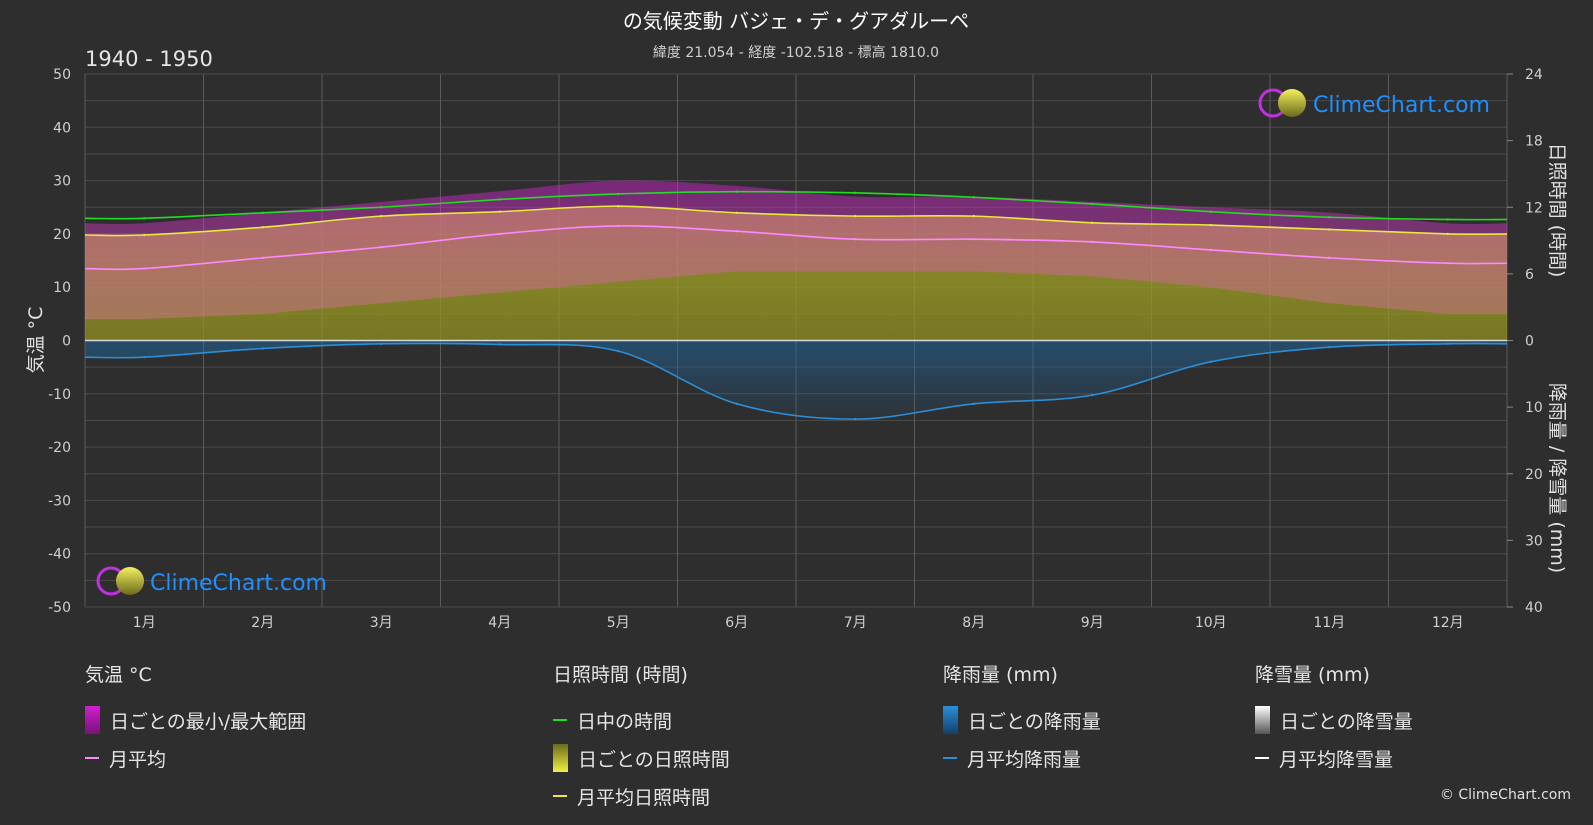 The image size is (1593, 825). I want to click on legend-label: 月平均降雪量, so click(1336, 759).